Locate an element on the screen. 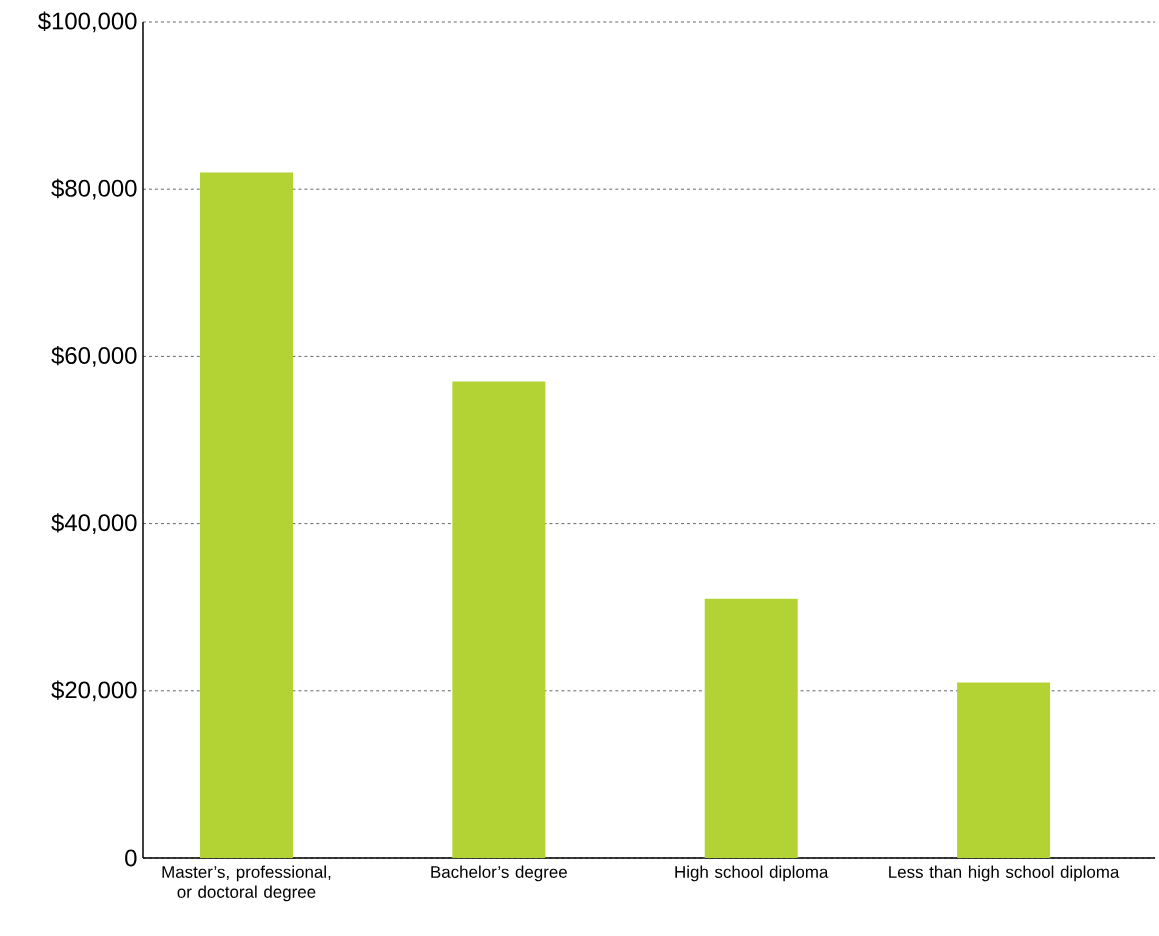 The width and height of the screenshot is (1159, 936). y-tick-label: $20,000 is located at coordinates (94, 691).